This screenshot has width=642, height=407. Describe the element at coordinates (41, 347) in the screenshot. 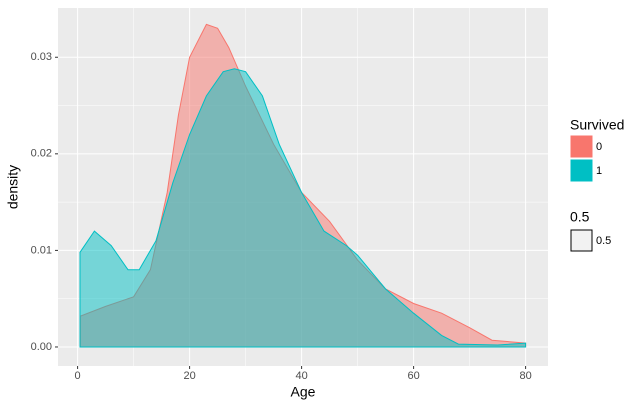

I see `y-tick-label: 0.00` at that location.